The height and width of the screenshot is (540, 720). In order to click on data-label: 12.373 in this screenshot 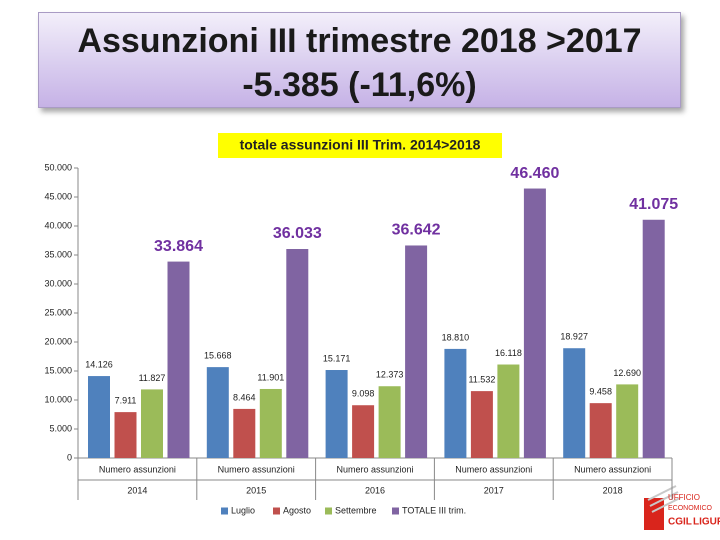, I will do `click(390, 375)`.